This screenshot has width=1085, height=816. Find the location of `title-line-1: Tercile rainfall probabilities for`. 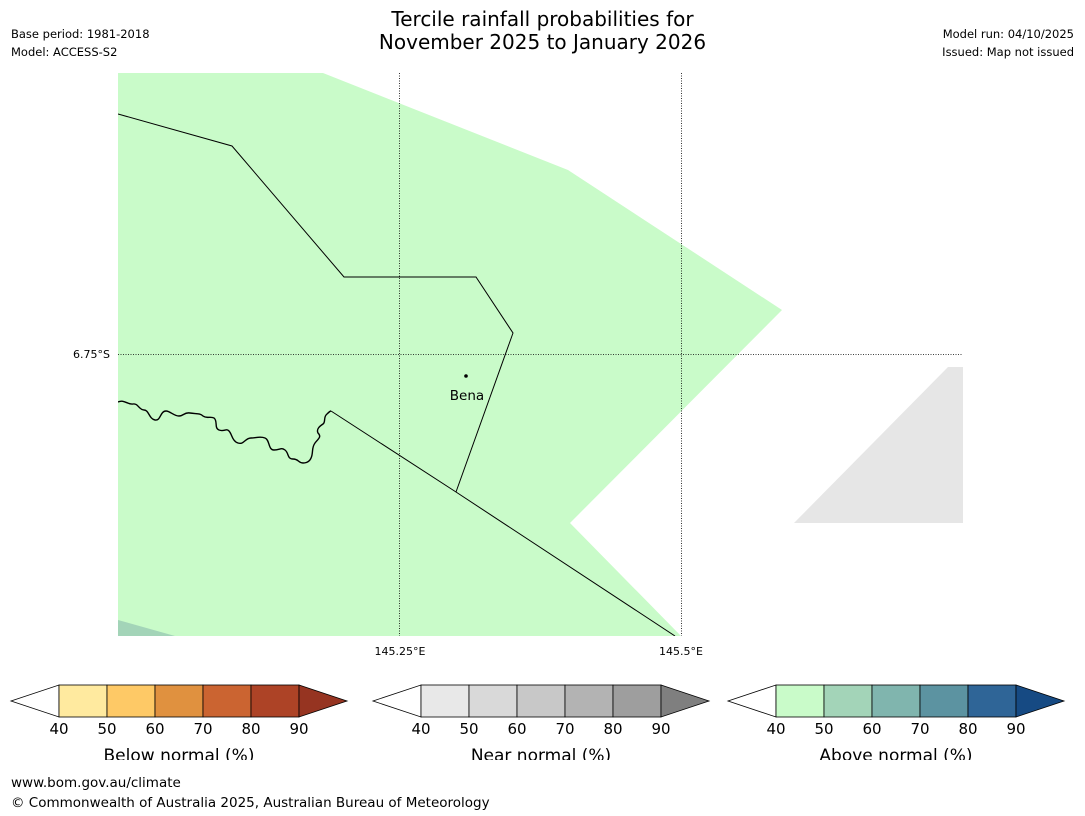

title-line-1: Tercile rainfall probabilities for is located at coordinates (542, 19).